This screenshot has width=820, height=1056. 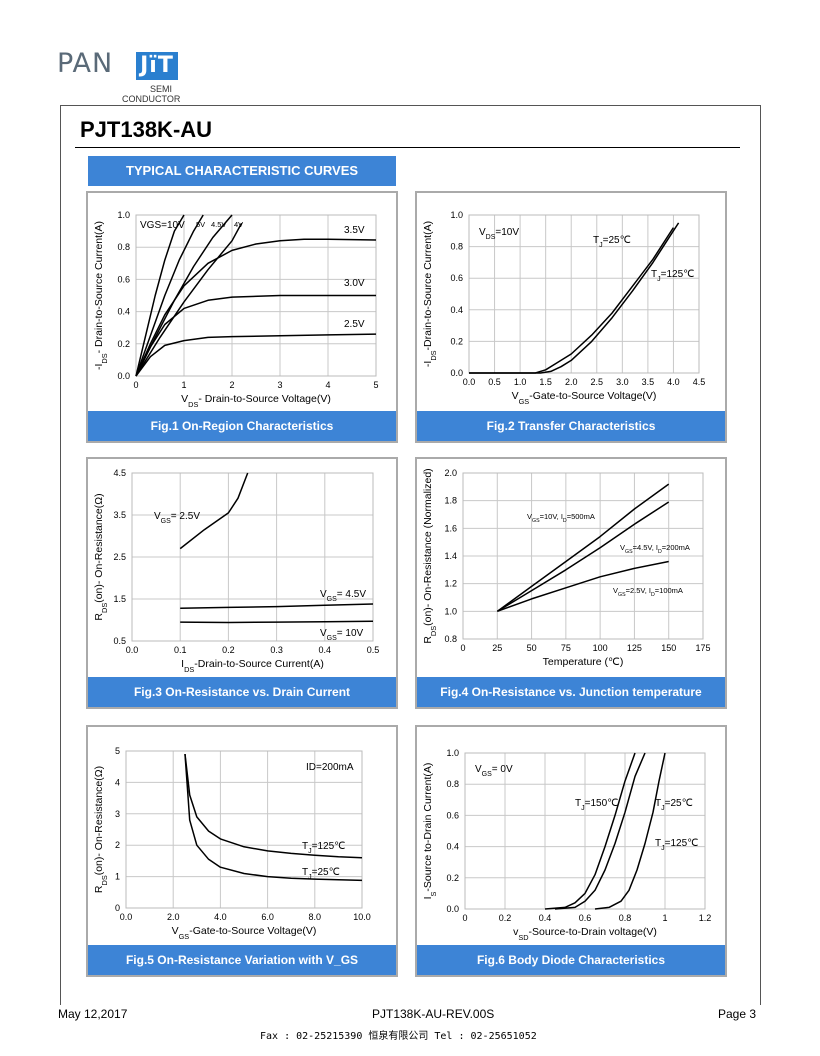 I want to click on y-tick-label: 1.5, so click(x=119, y=599).